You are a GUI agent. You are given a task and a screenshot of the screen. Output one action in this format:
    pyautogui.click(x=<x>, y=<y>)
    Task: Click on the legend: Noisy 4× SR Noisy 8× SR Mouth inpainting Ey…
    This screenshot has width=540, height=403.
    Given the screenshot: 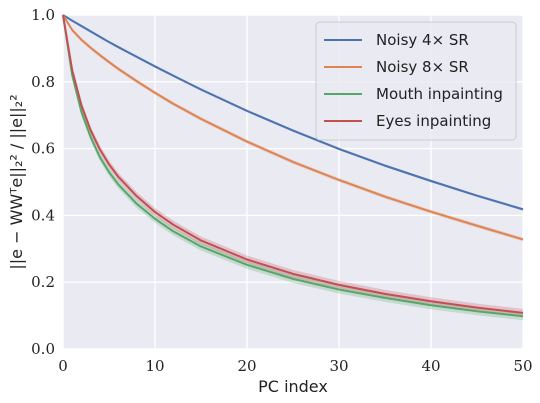 What is the action you would take?
    pyautogui.click(x=416, y=81)
    